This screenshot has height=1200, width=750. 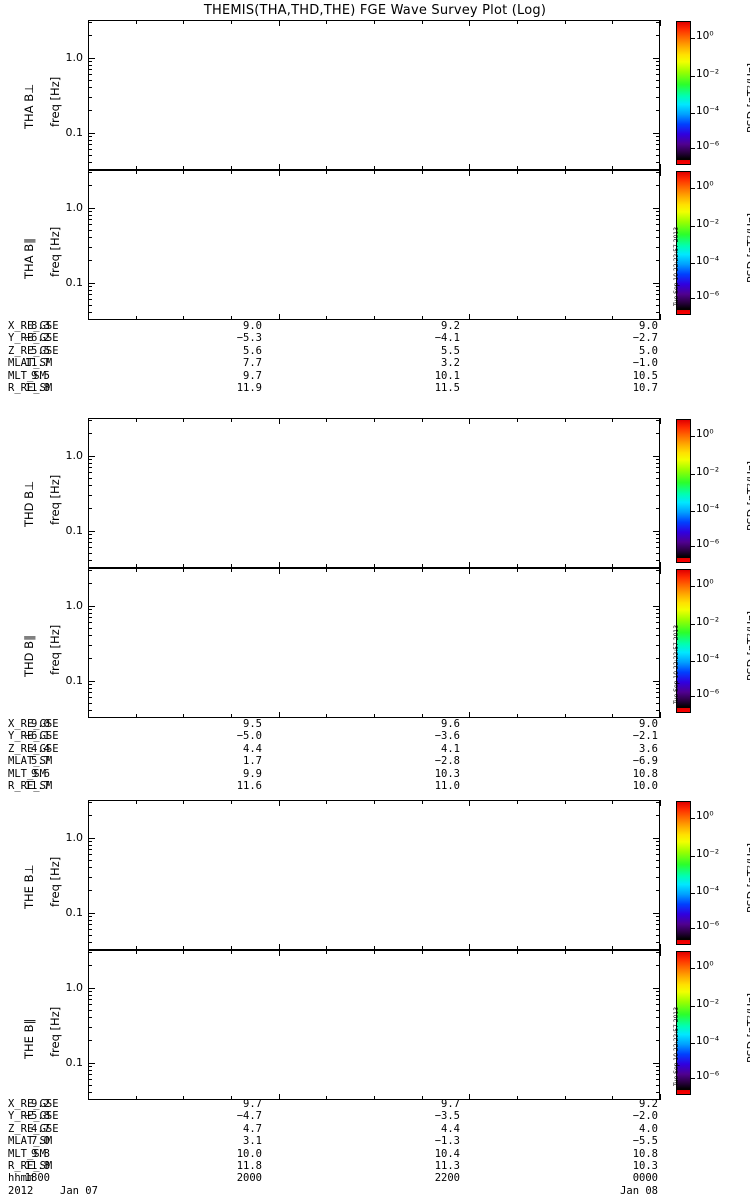 I want to click on ephemeris-value: −2.8, so click(x=447, y=761).